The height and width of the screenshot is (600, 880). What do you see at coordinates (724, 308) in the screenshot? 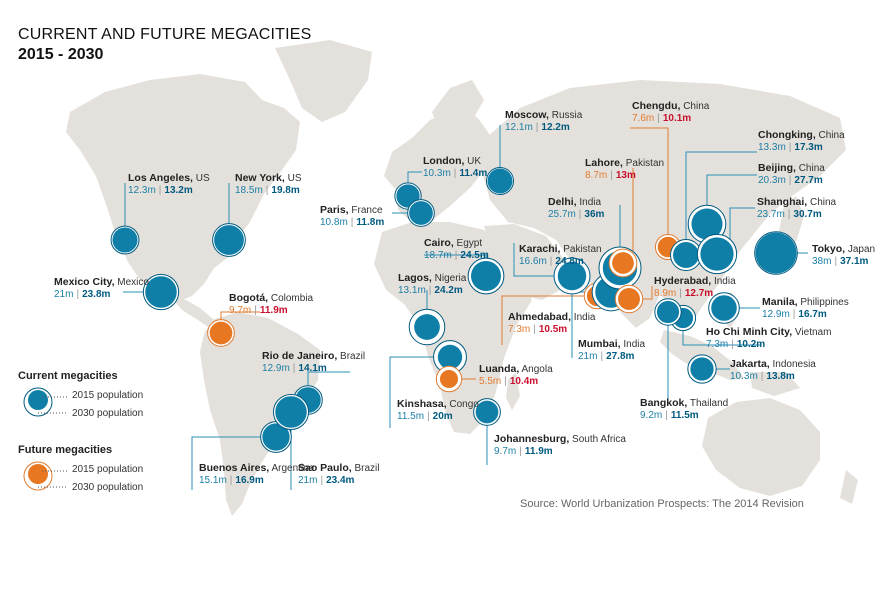
I see `bubble-2015-manila` at bounding box center [724, 308].